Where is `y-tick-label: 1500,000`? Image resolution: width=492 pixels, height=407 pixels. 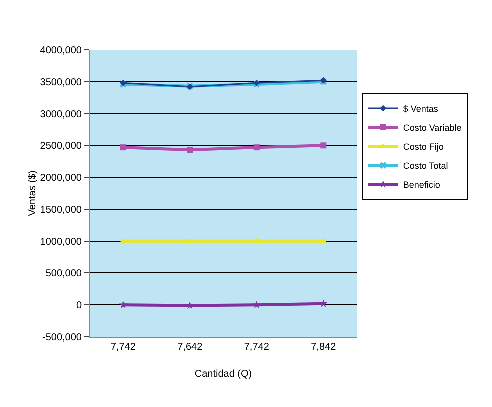 y-tick-label: 1500,000 is located at coordinates (61, 210).